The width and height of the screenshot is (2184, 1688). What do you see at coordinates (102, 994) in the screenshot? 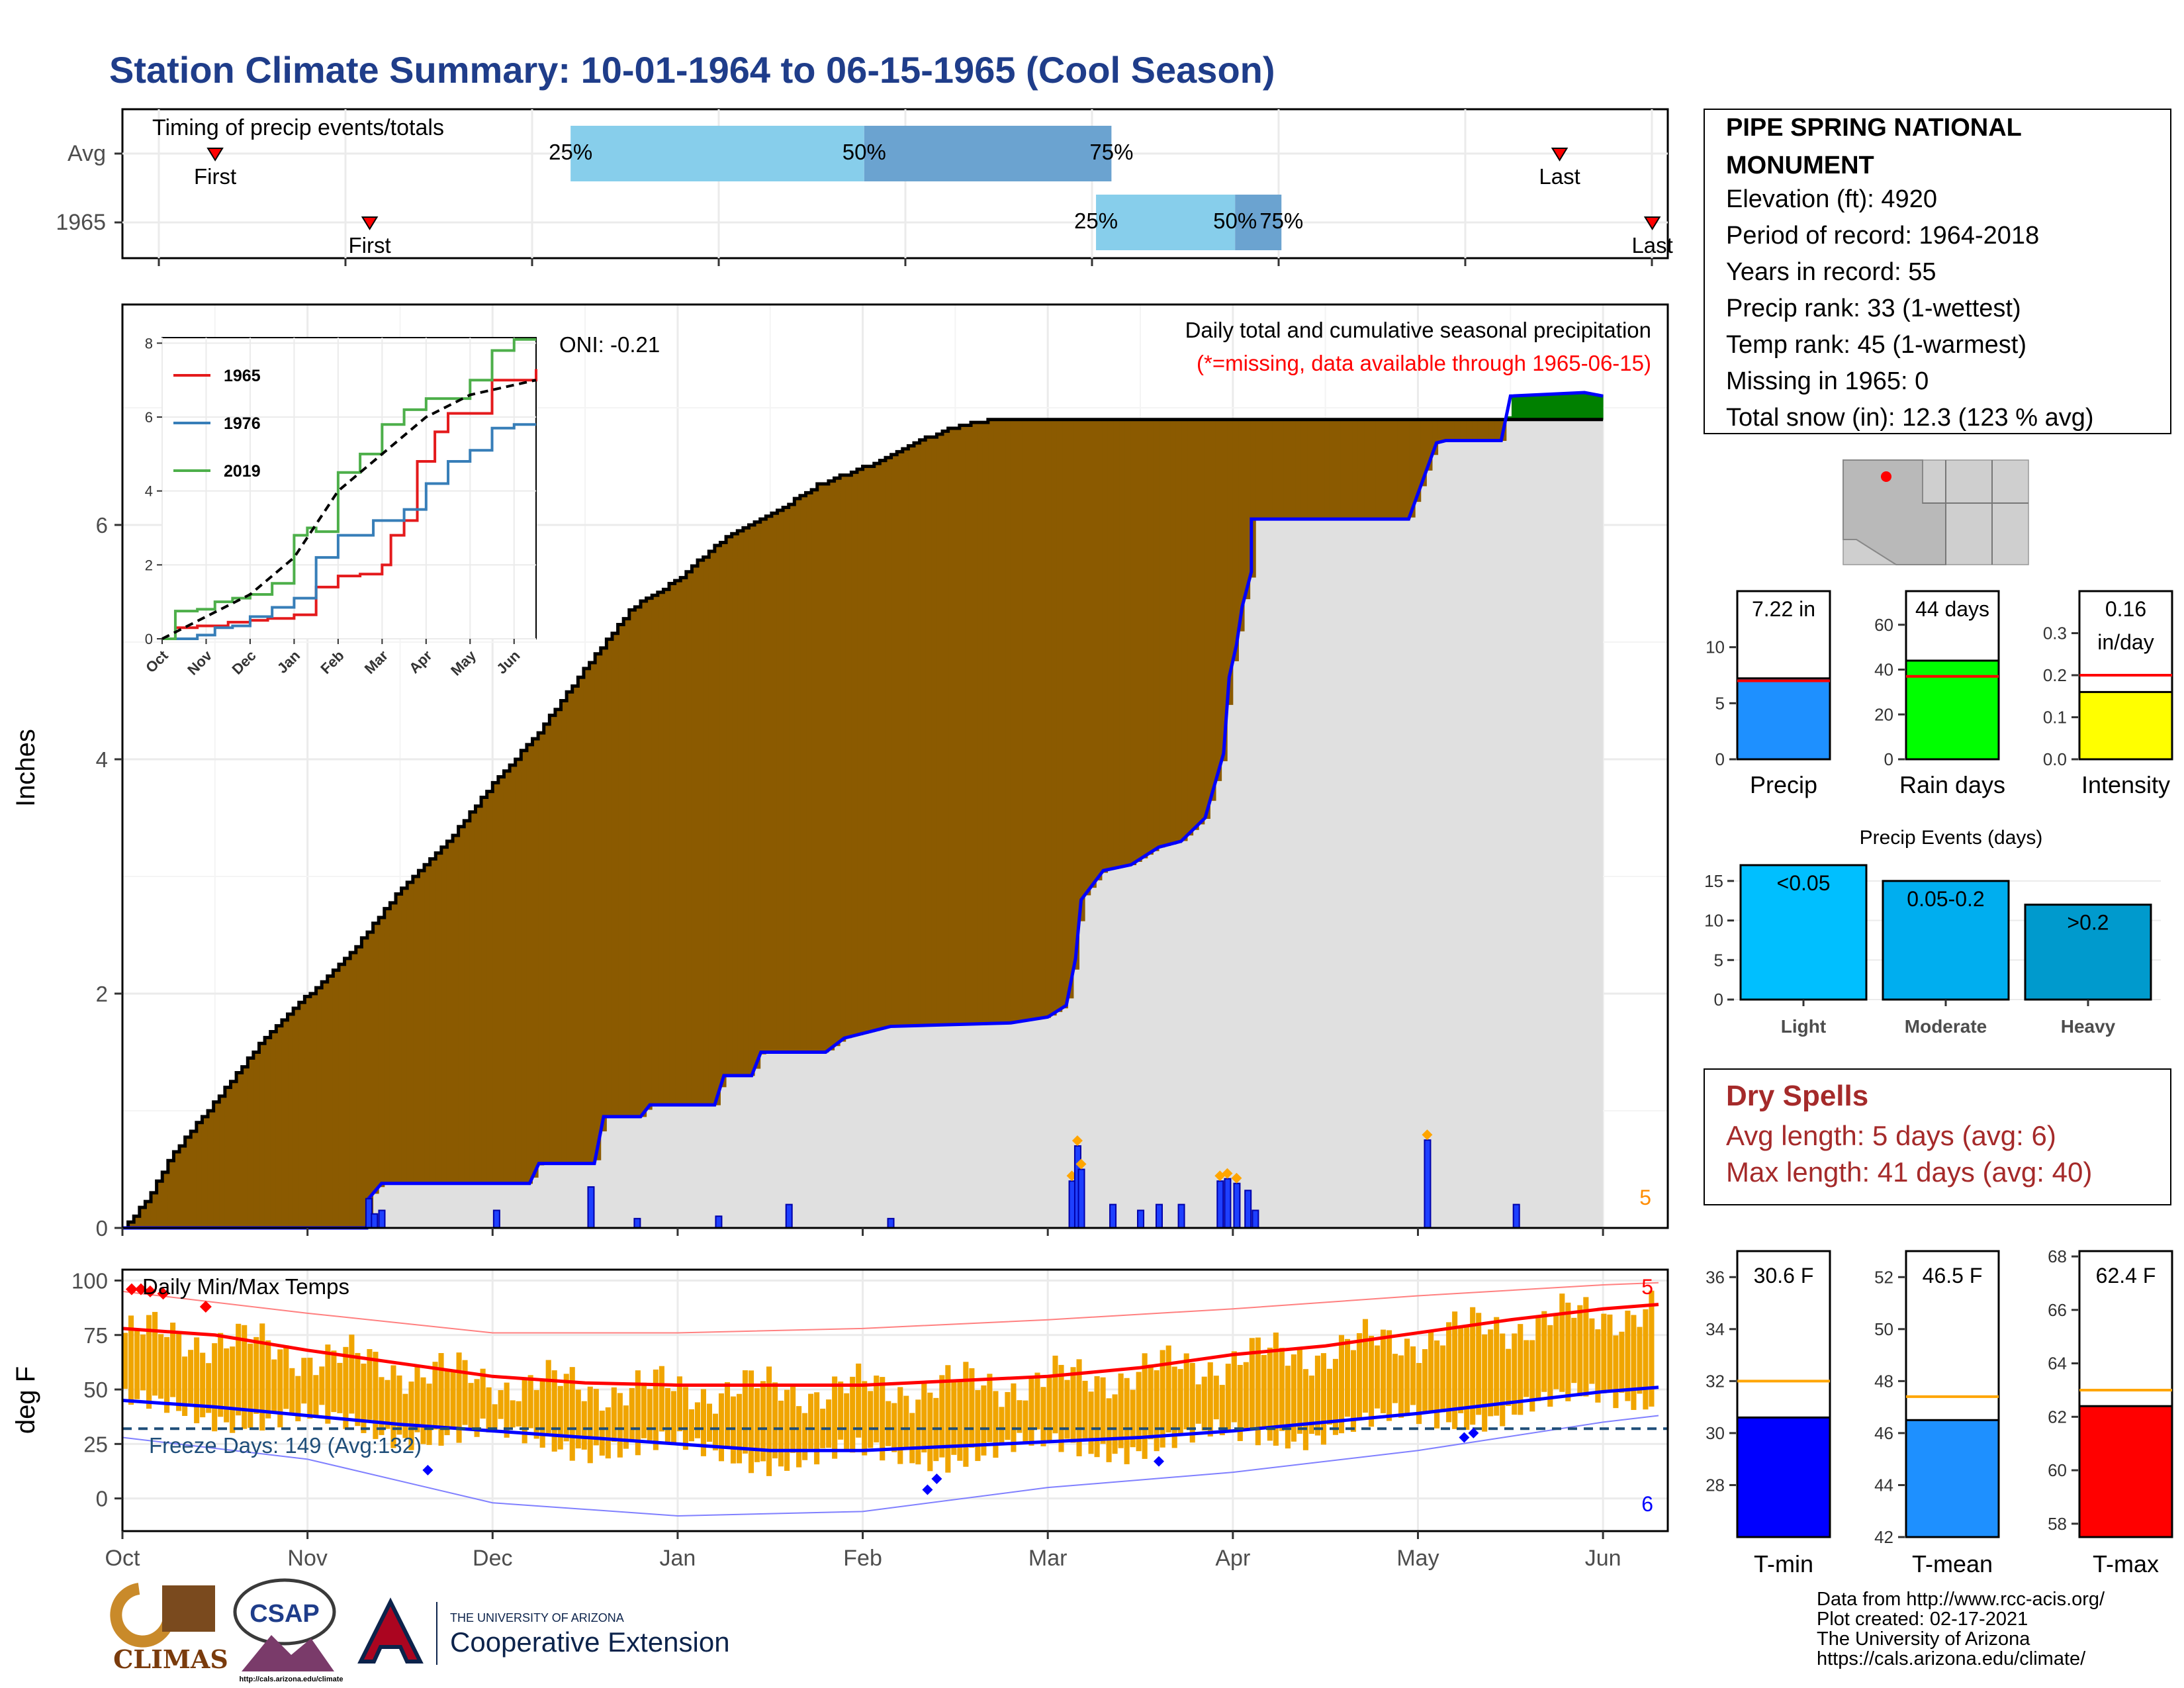
I see `precip-y-tick-label: 2` at bounding box center [102, 994].